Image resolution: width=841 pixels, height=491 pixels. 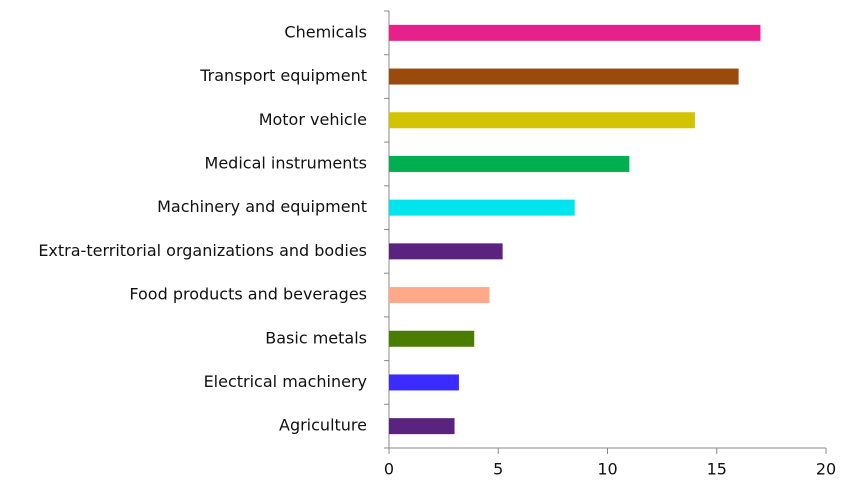 I want to click on y-tick-label: Food products and beverages, so click(x=248, y=294).